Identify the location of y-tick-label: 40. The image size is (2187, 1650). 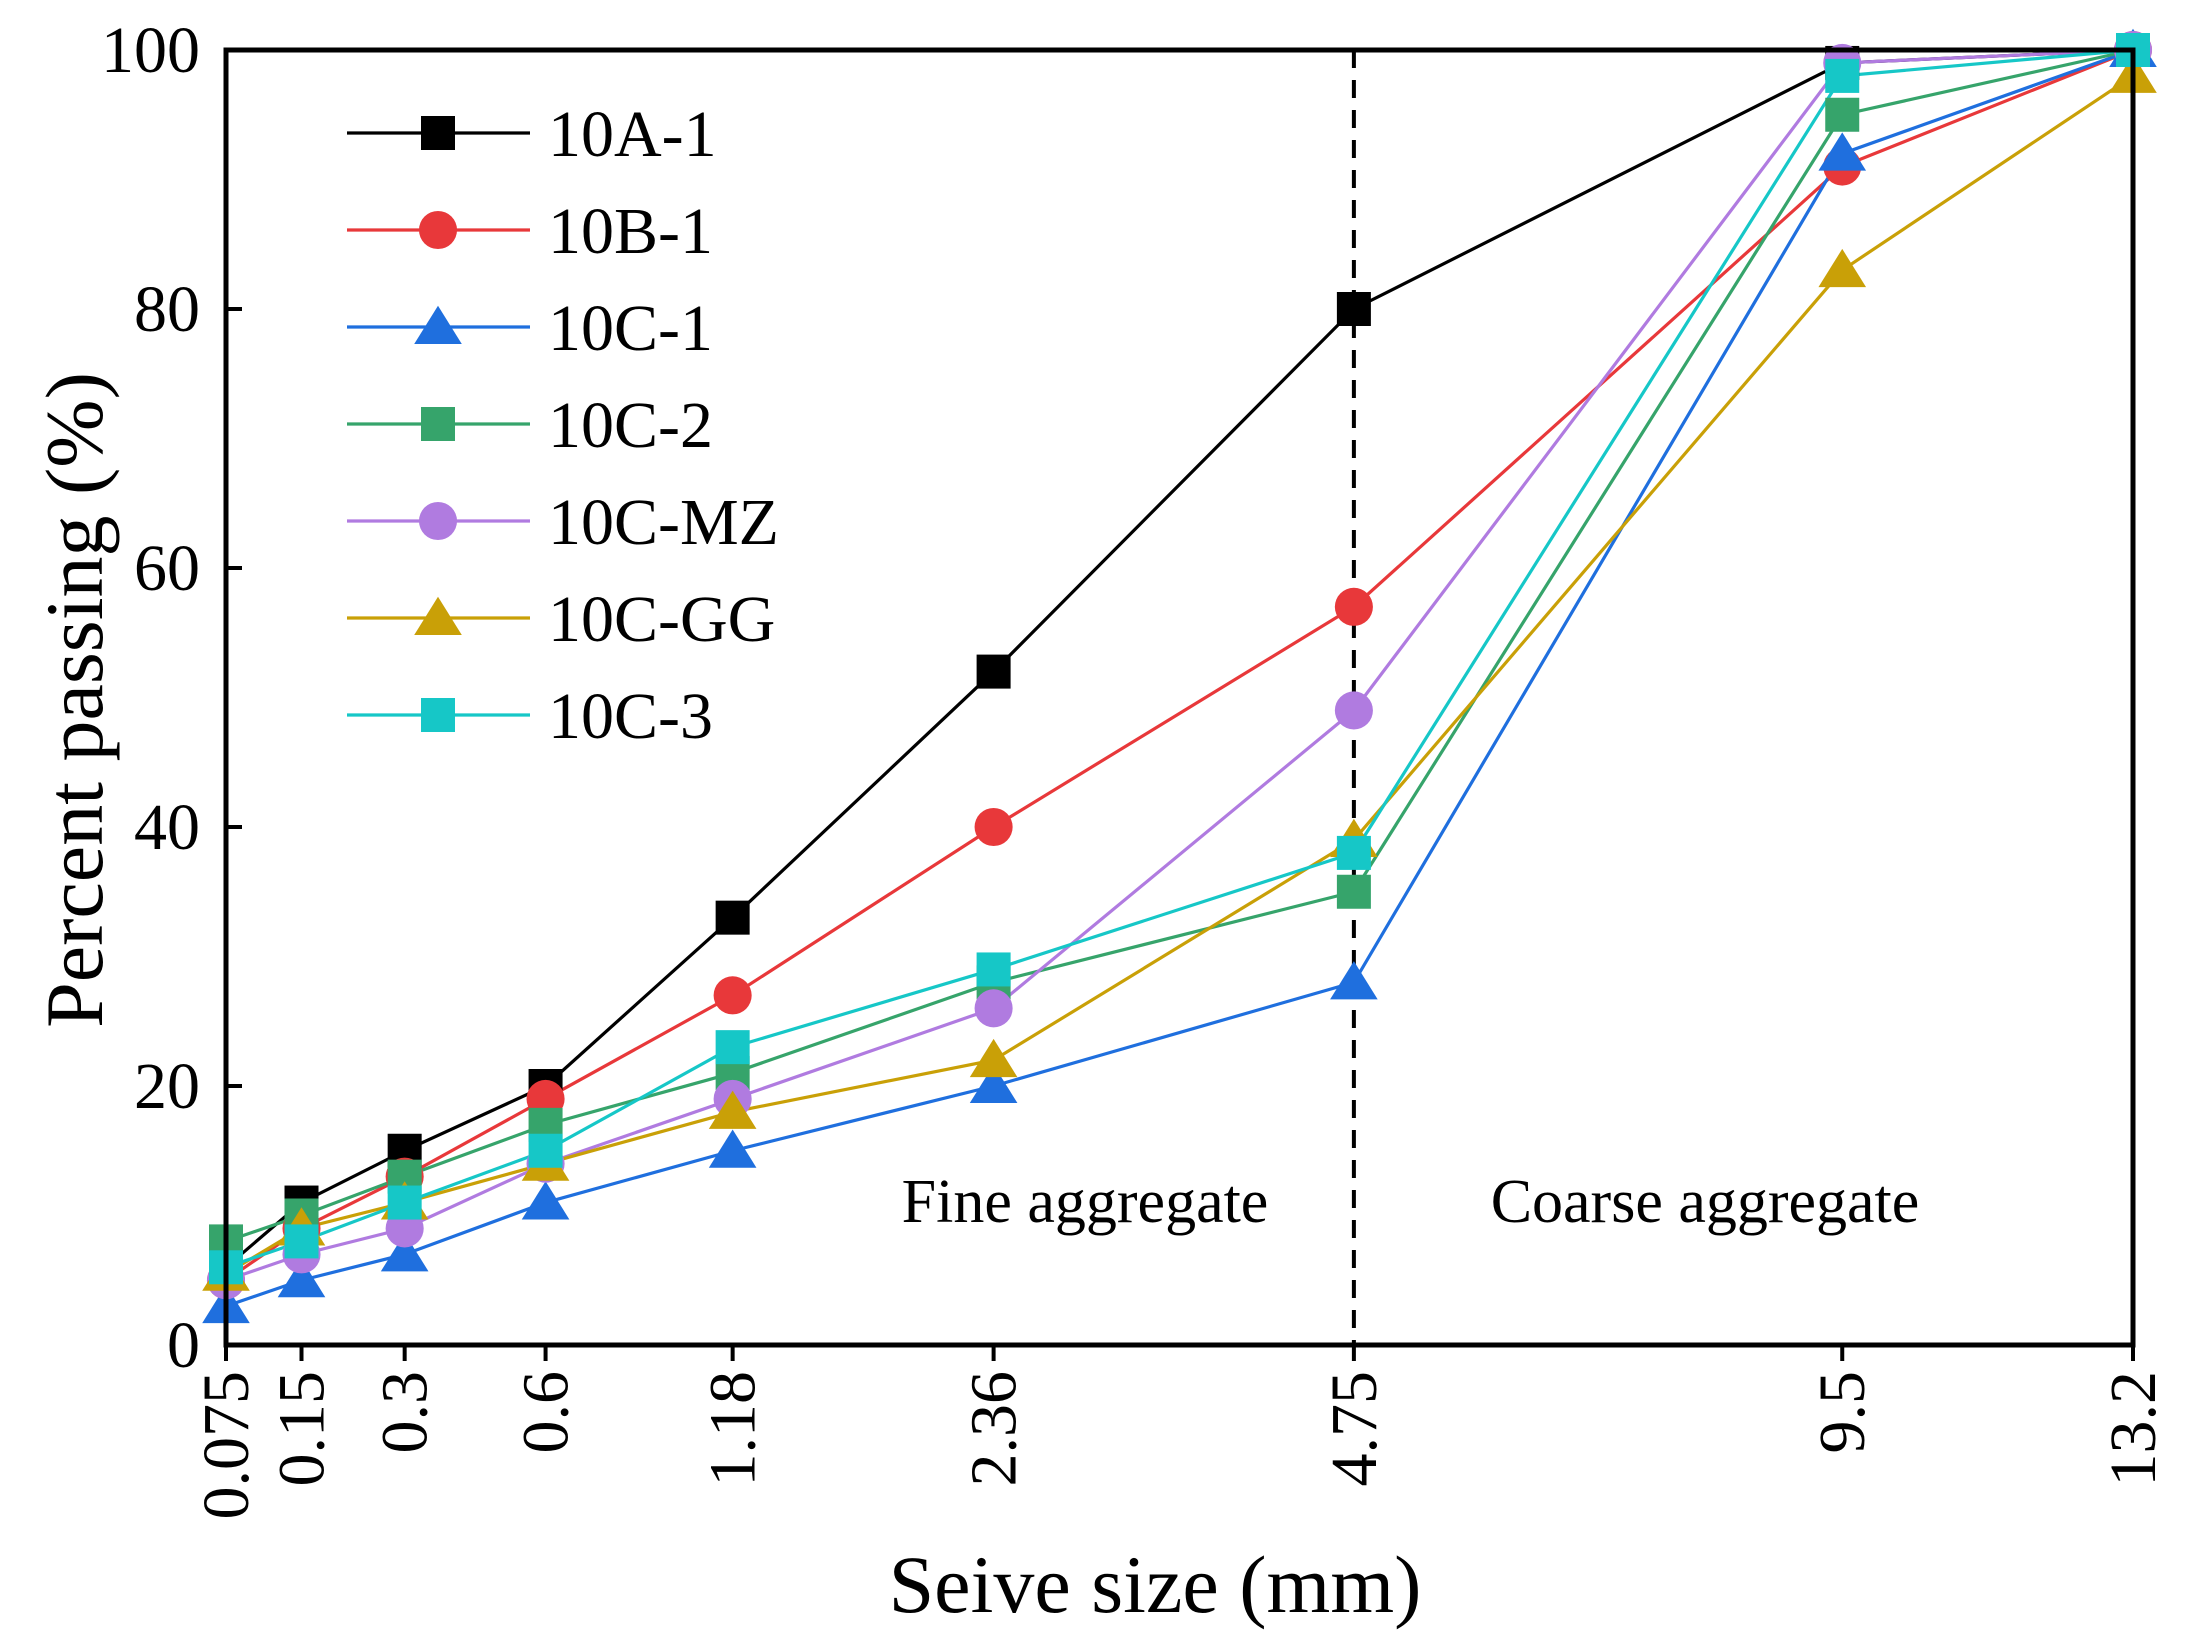
(167, 827).